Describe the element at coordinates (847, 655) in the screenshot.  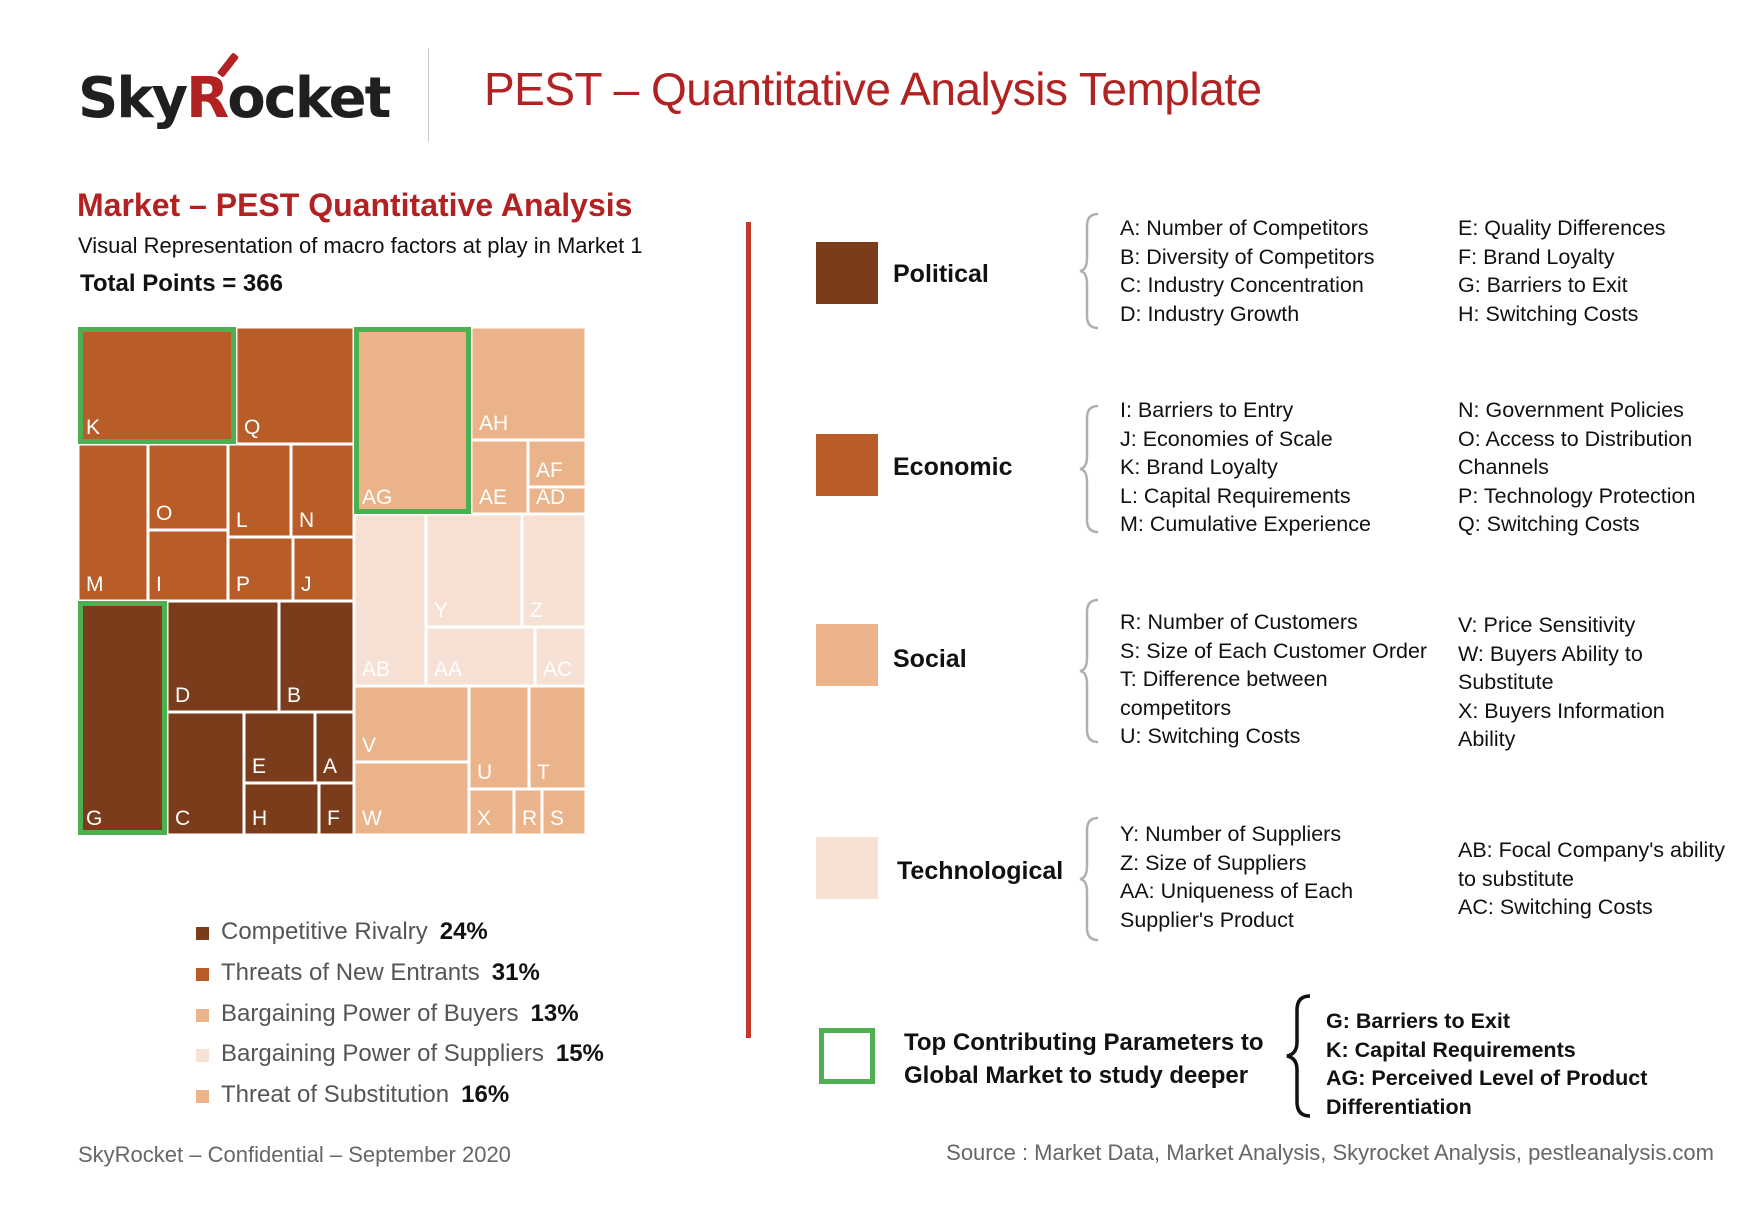
I see `social-swatch` at that location.